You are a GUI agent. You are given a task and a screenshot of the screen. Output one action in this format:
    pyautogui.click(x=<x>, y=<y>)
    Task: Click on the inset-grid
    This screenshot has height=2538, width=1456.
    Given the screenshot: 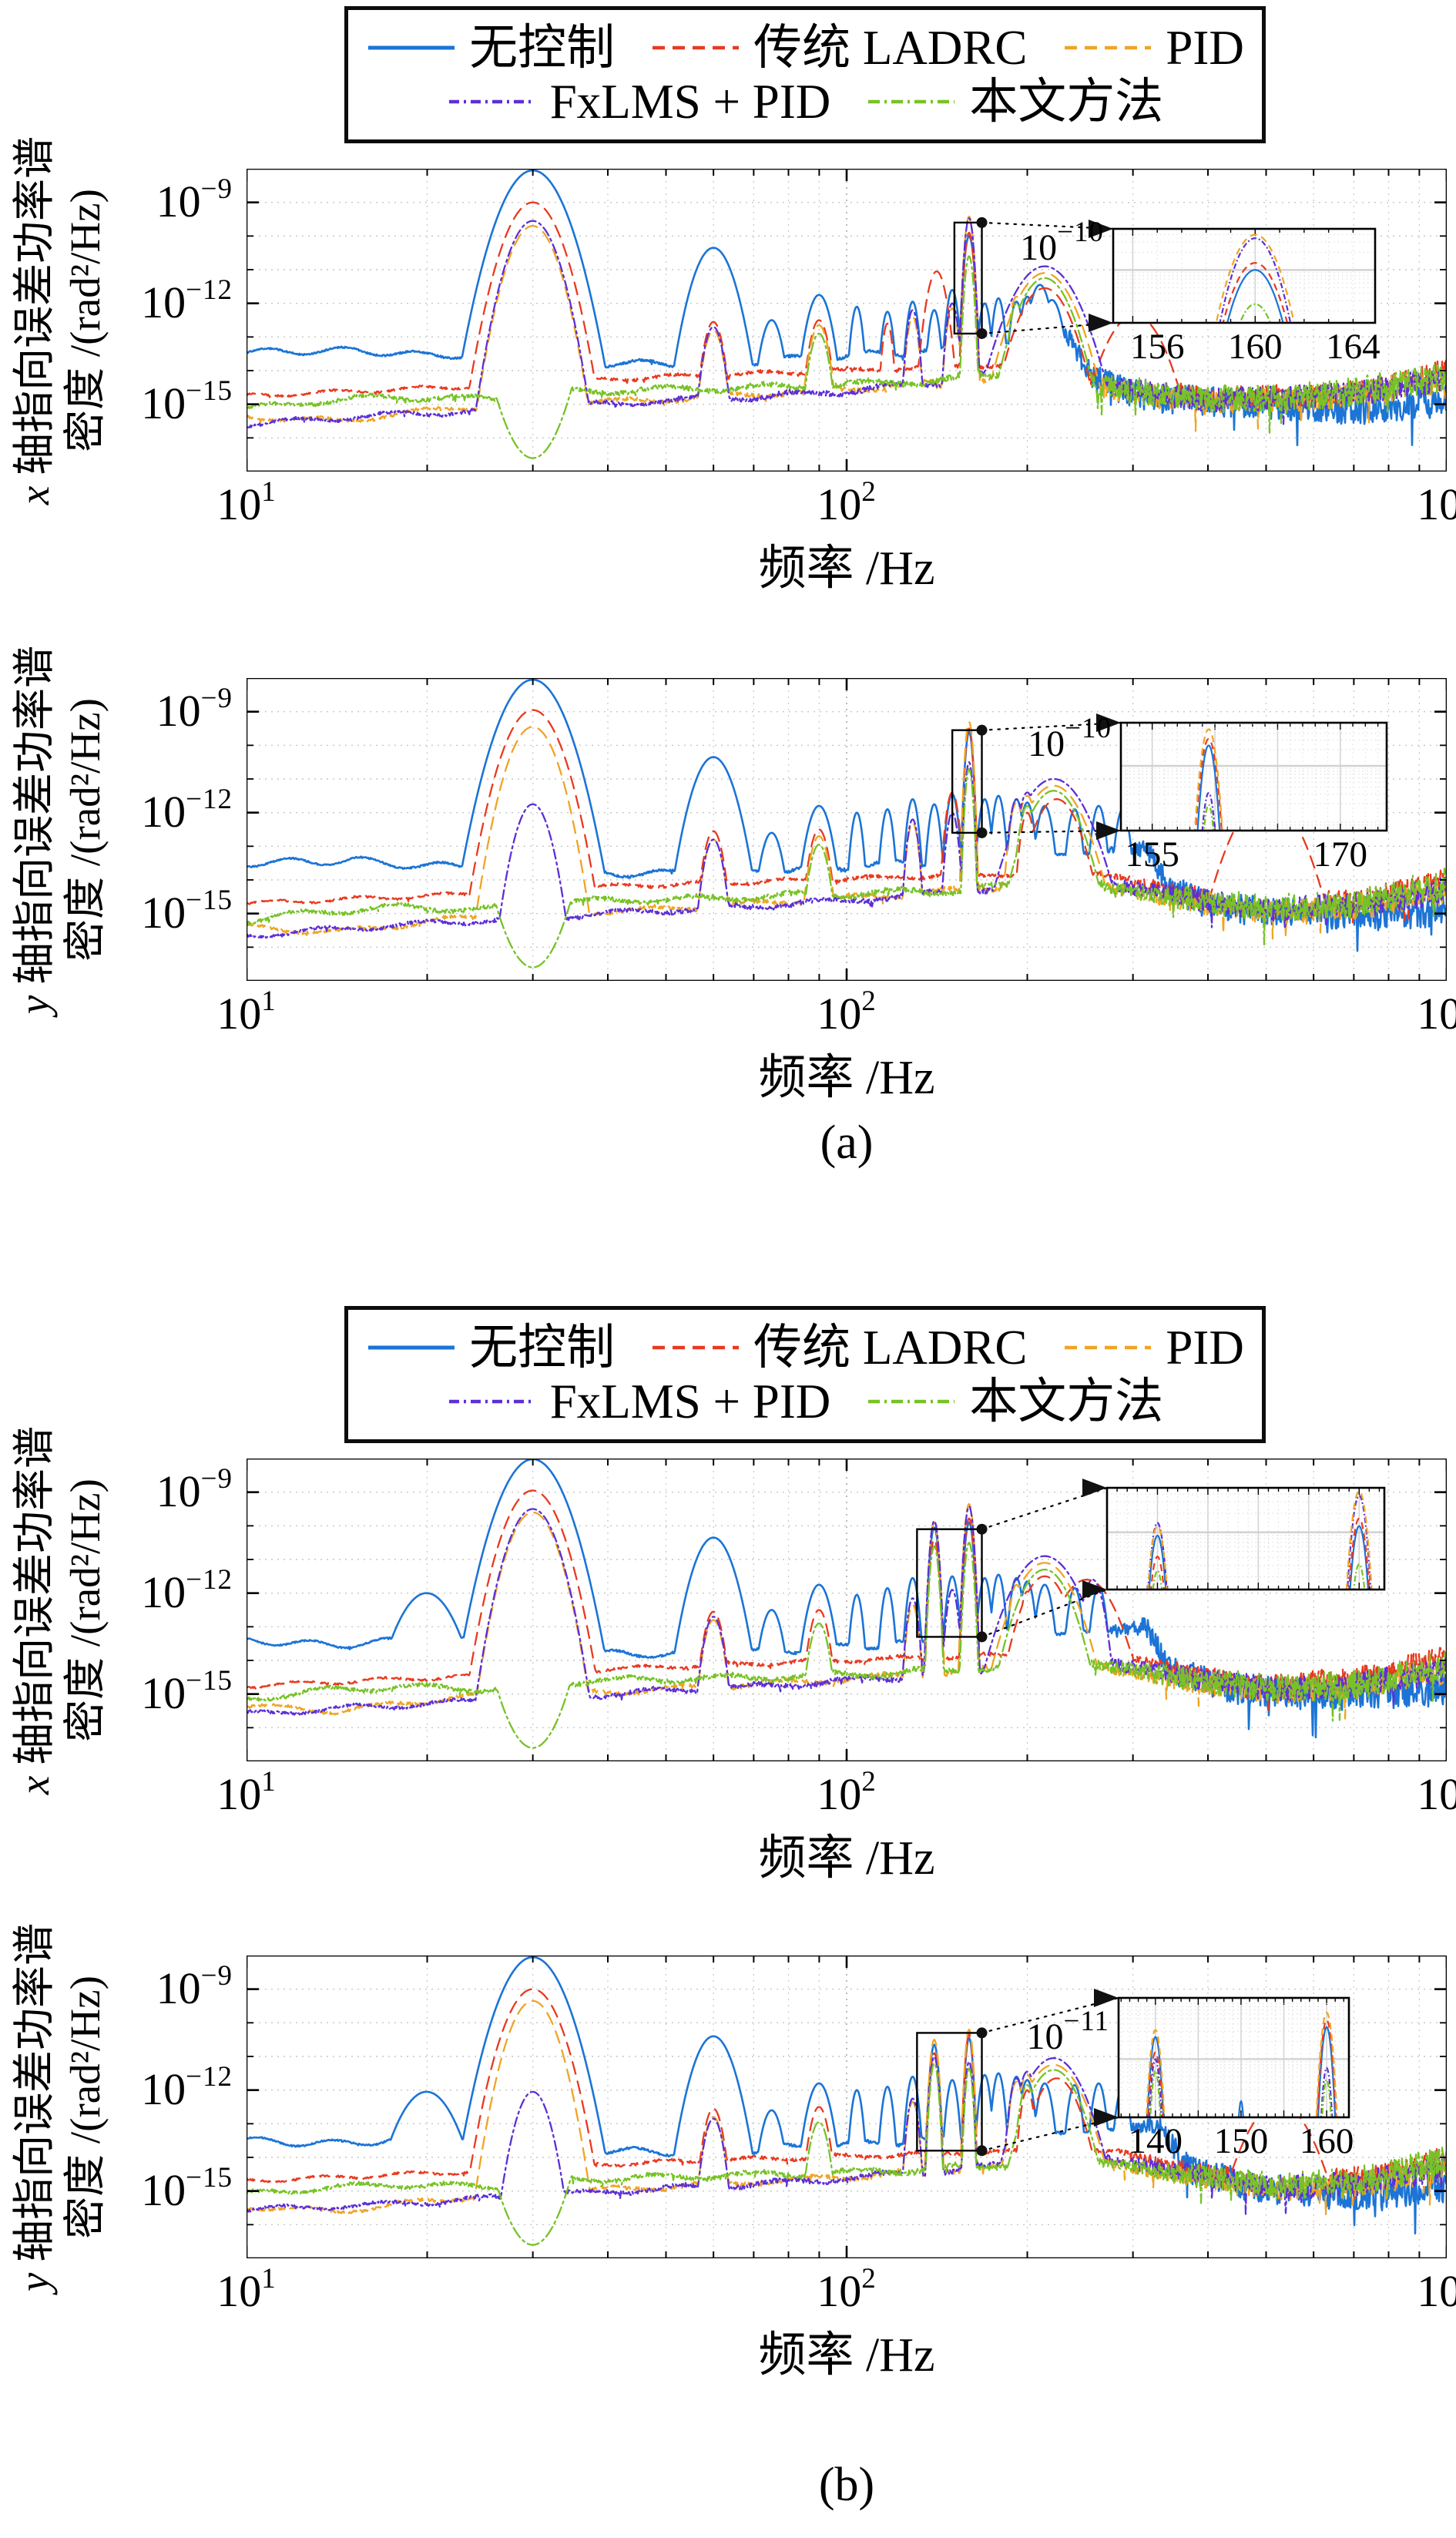 What is the action you would take?
    pyautogui.click(x=1254, y=777)
    